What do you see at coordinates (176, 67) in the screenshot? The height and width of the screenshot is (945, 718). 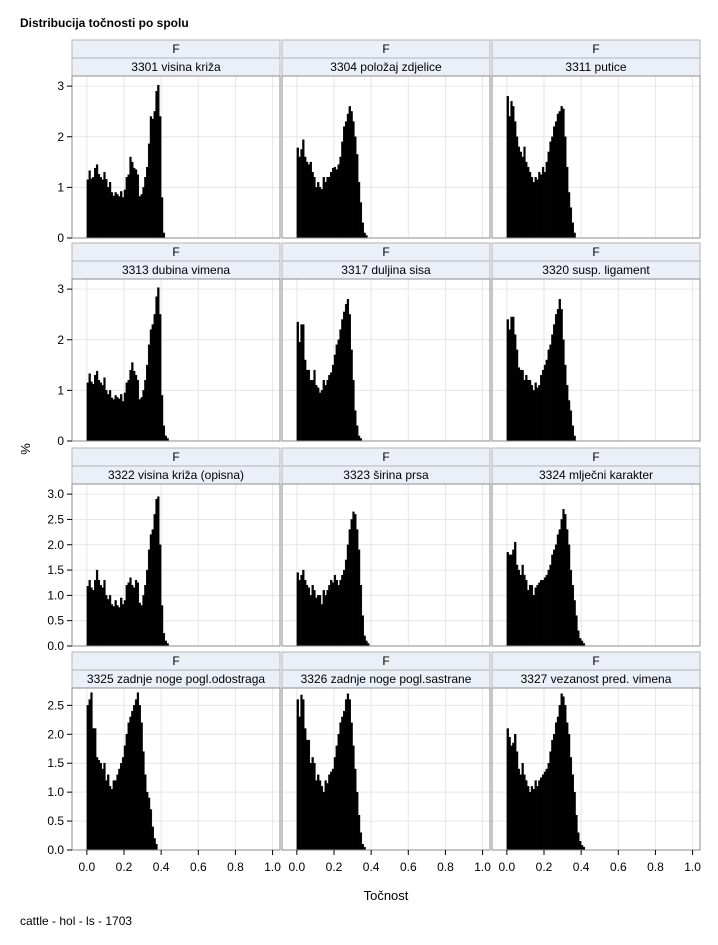 I see `strip-trait-label: 3301 visina križa` at bounding box center [176, 67].